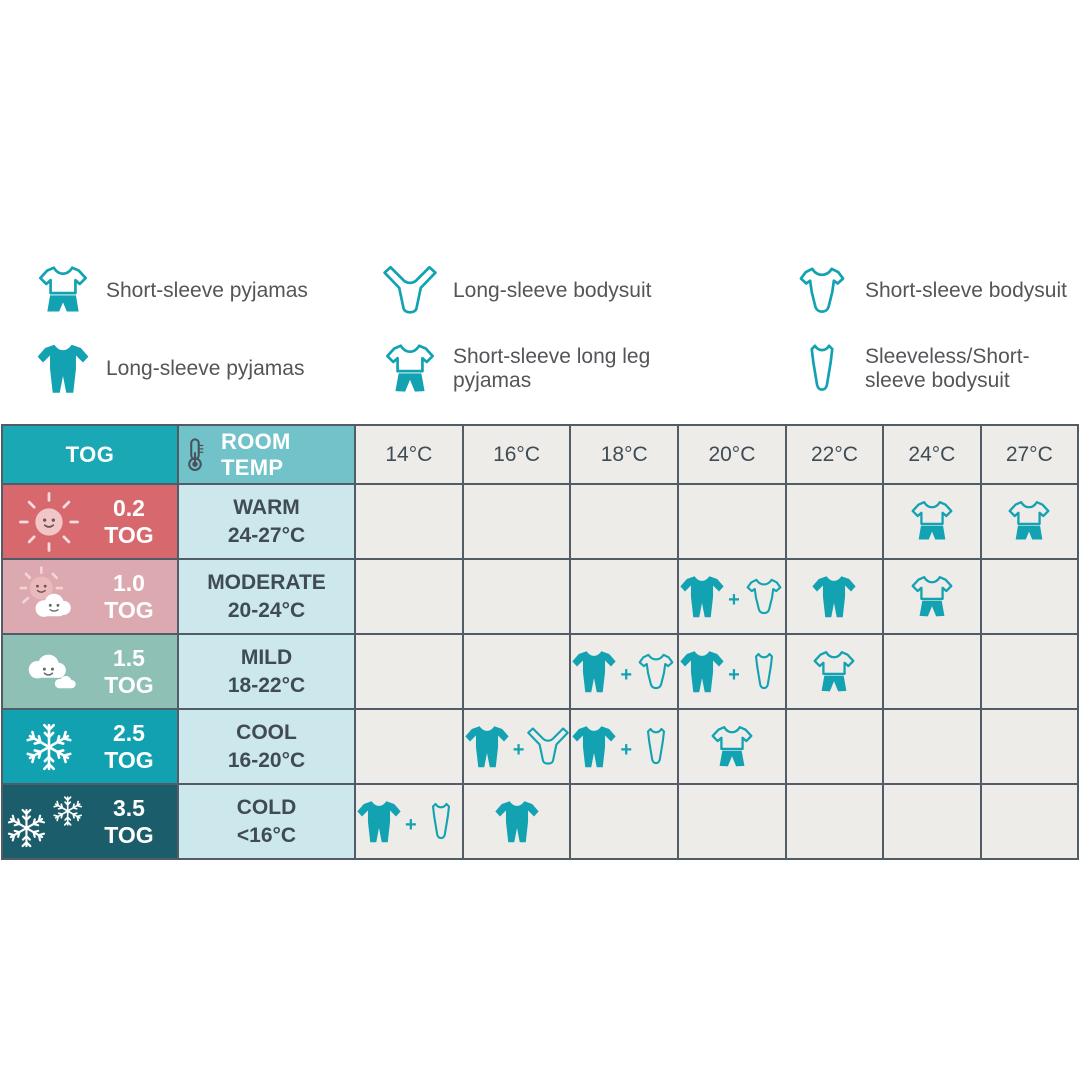 The height and width of the screenshot is (1080, 1080). What do you see at coordinates (834, 746) in the screenshot?
I see `outfit-cell-2.5-22` at bounding box center [834, 746].